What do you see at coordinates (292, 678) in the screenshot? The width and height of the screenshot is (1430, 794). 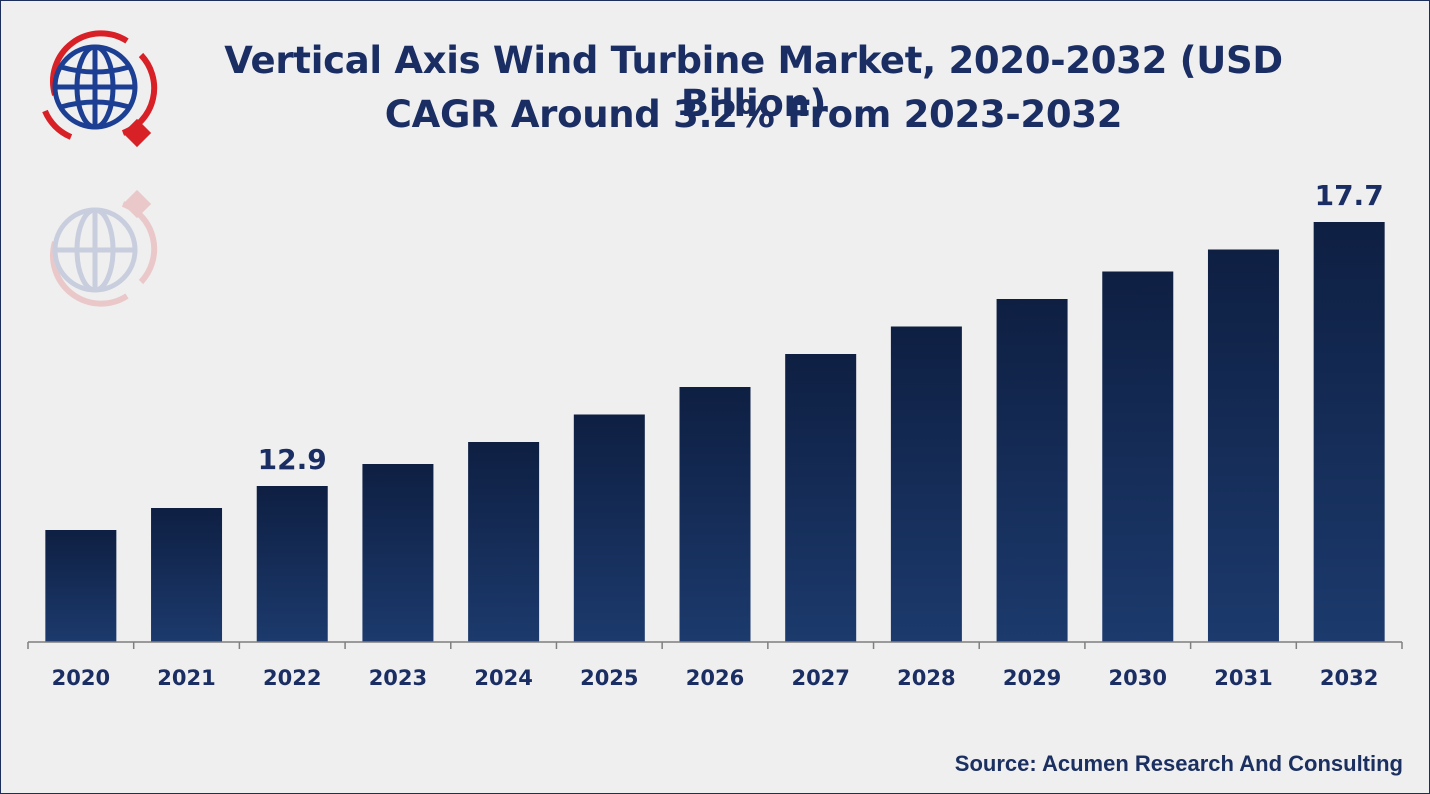 I see `x-tick-label: 2022` at bounding box center [292, 678].